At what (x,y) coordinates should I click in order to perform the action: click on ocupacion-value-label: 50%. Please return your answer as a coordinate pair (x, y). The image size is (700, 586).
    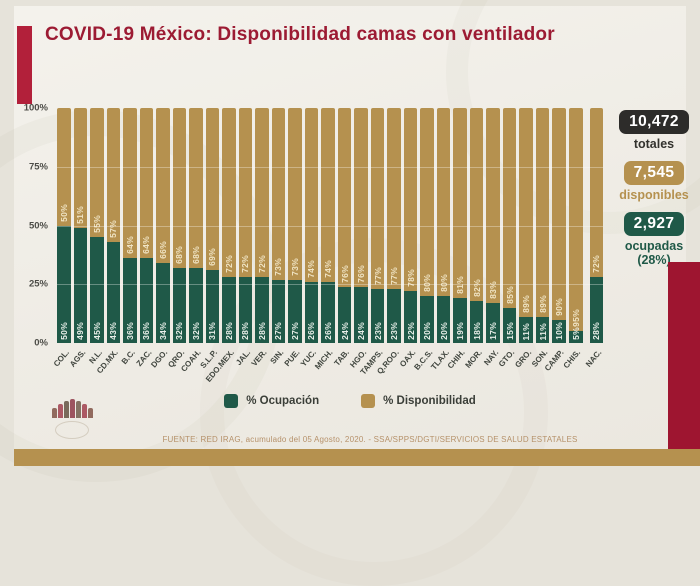
    Looking at the image, I should click on (63, 331).